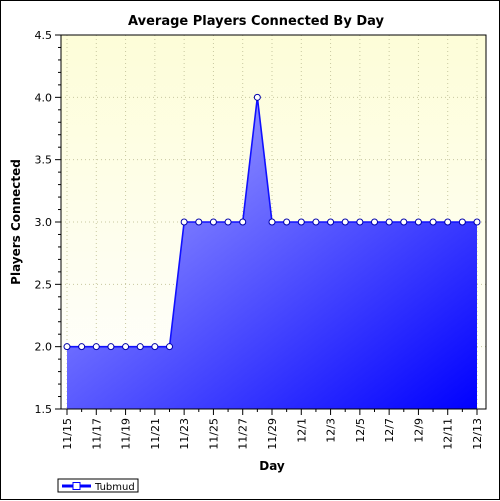 The width and height of the screenshot is (500, 501). Describe the element at coordinates (126, 434) in the screenshot. I see `x-tick-label: 11/19` at that location.